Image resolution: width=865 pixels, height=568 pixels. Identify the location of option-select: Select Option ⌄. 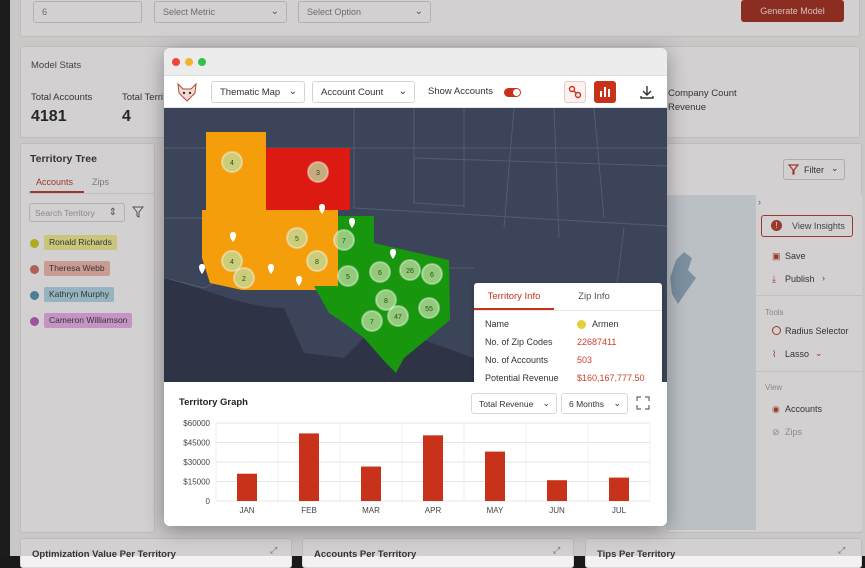
(364, 12).